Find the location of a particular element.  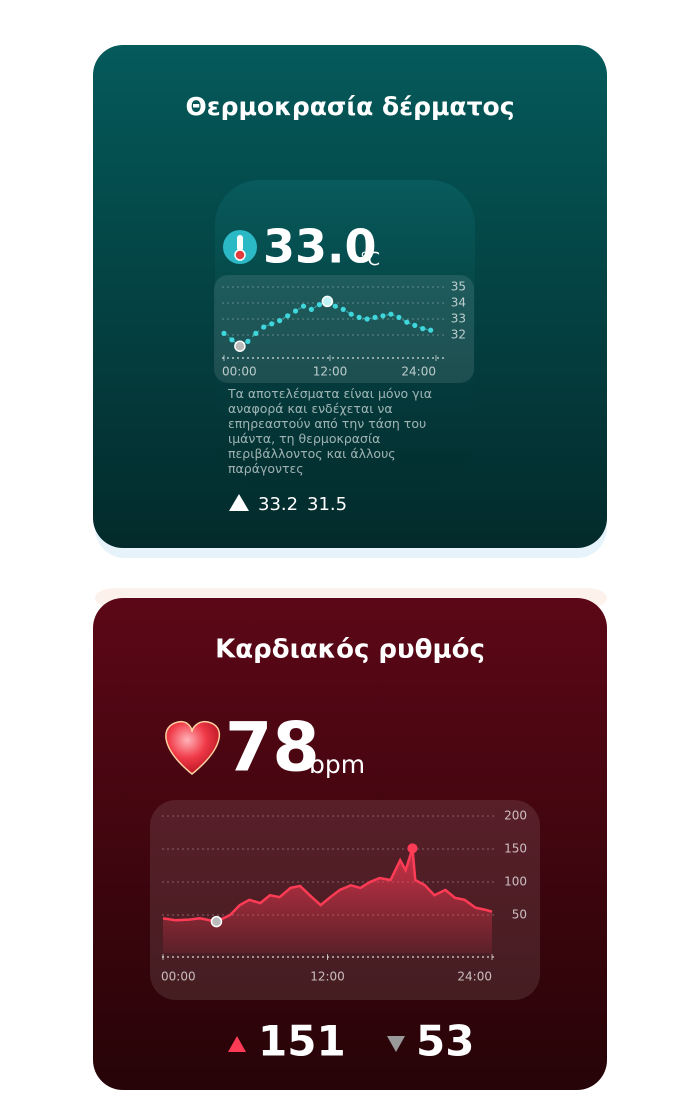

unit: bpm is located at coordinates (337, 764).